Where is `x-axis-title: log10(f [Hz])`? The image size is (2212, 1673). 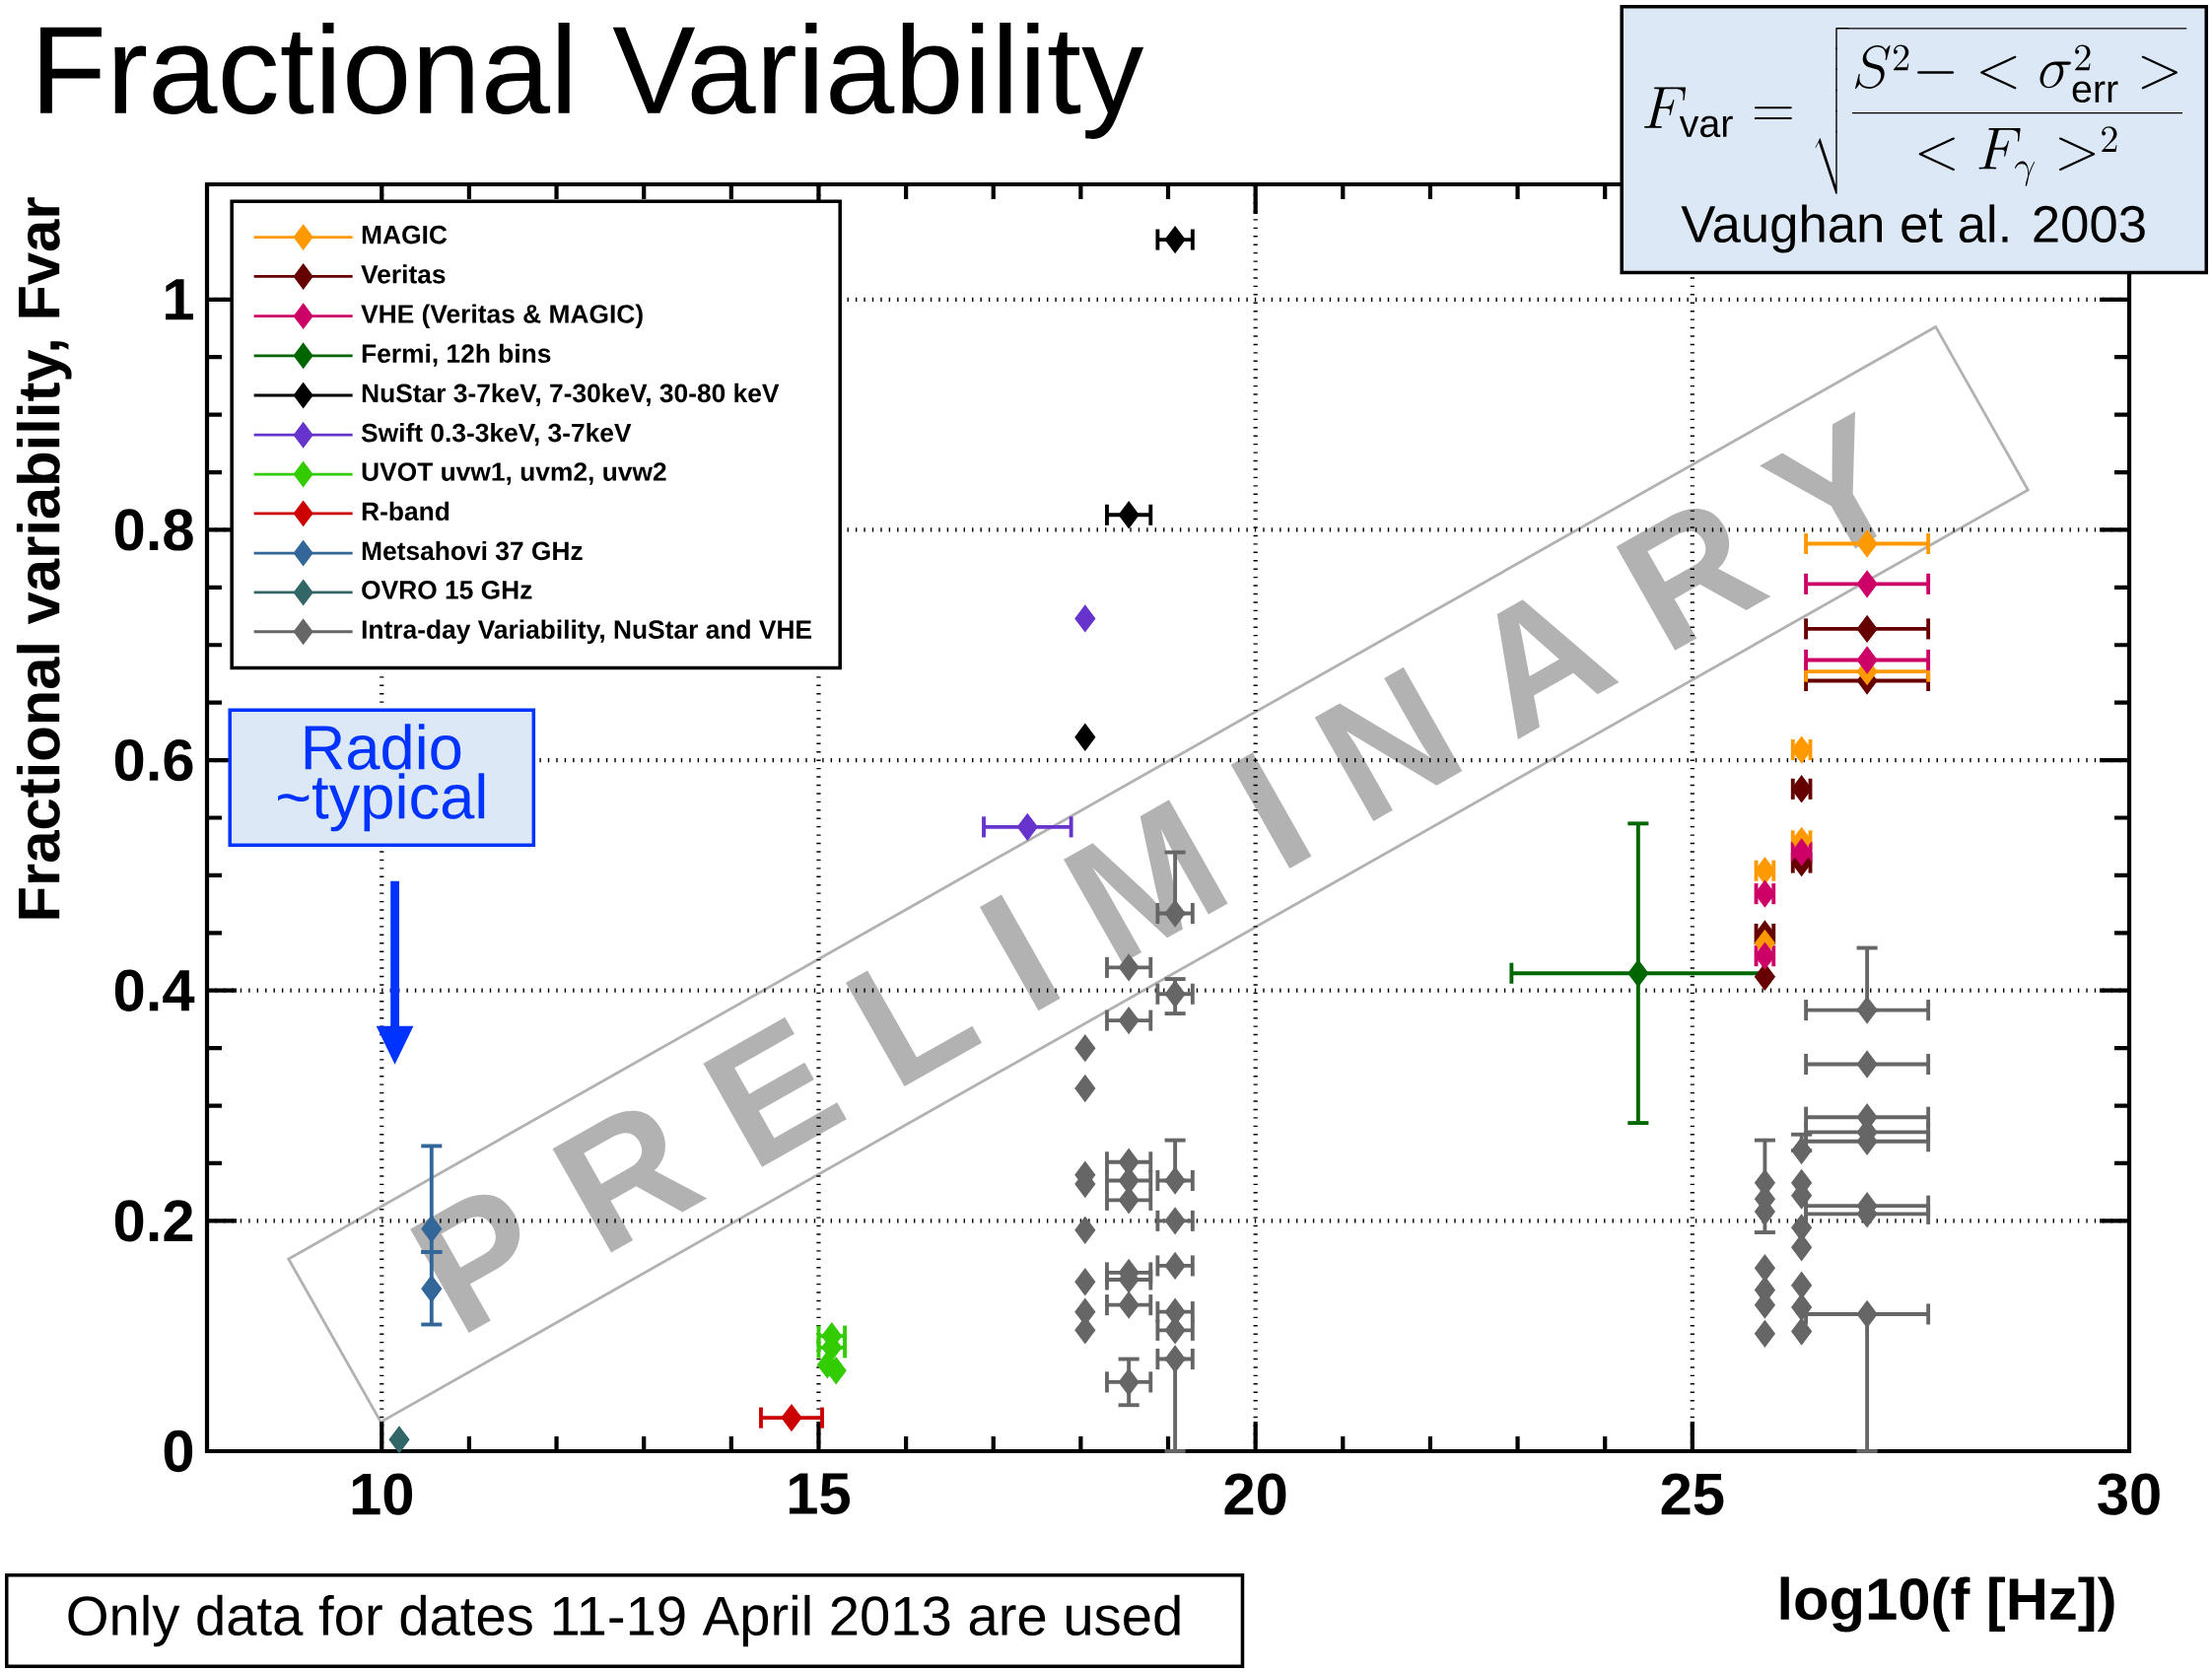
x-axis-title: log10(f [Hz]) is located at coordinates (1947, 1604).